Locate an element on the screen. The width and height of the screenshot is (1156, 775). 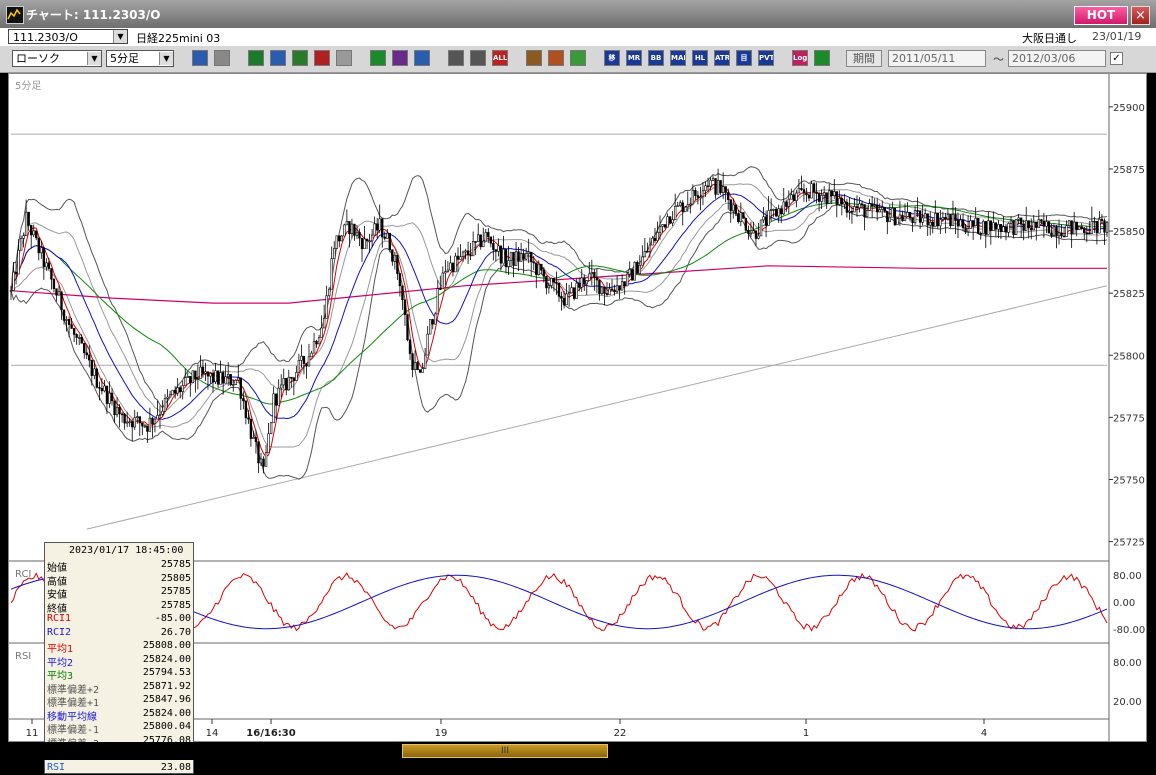
date-to-field: 2012/03/06 is located at coordinates (1057, 58).